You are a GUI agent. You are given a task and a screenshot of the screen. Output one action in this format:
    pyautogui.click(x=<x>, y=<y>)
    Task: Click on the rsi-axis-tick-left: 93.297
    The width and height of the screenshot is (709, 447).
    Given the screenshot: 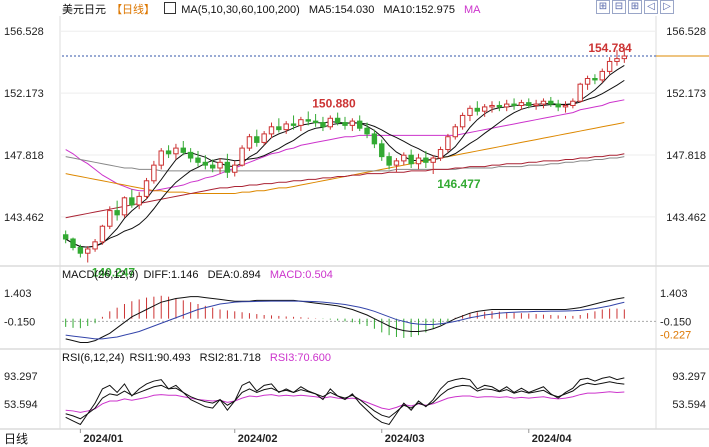 What is the action you would take?
    pyautogui.click(x=21, y=377)
    